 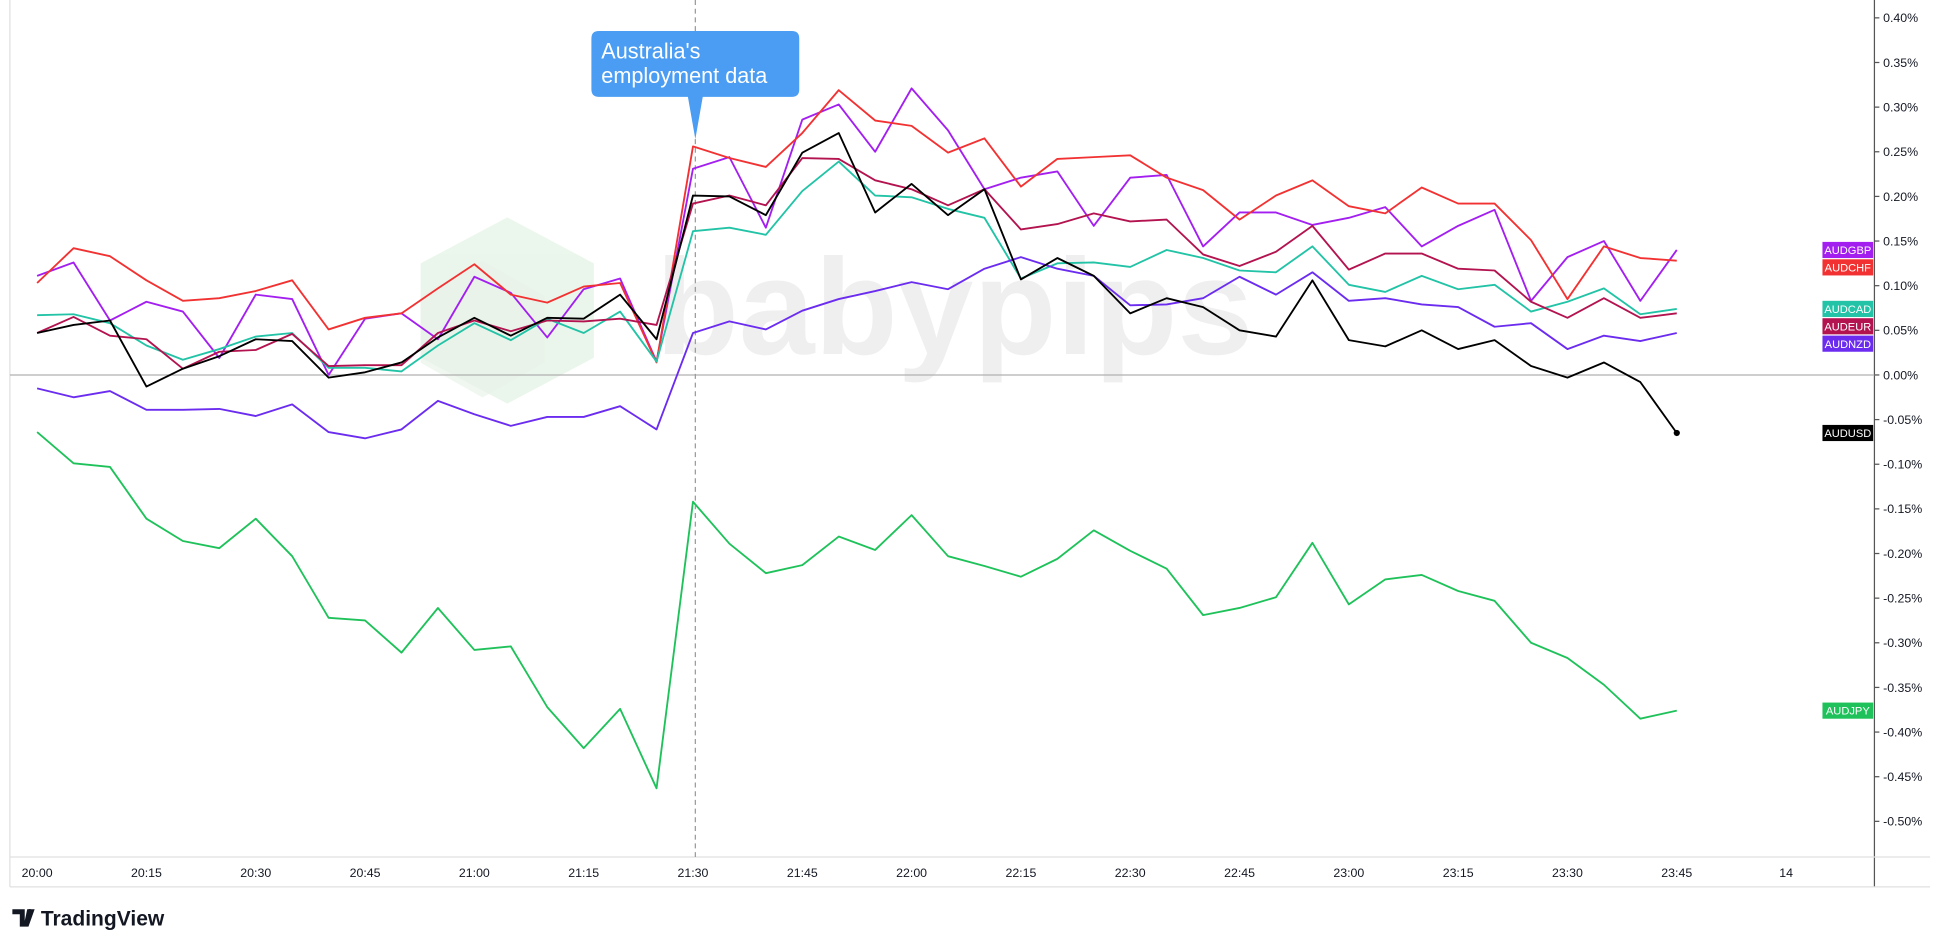 What do you see at coordinates (103, 918) in the screenshot?
I see `logo-text: TradingView` at bounding box center [103, 918].